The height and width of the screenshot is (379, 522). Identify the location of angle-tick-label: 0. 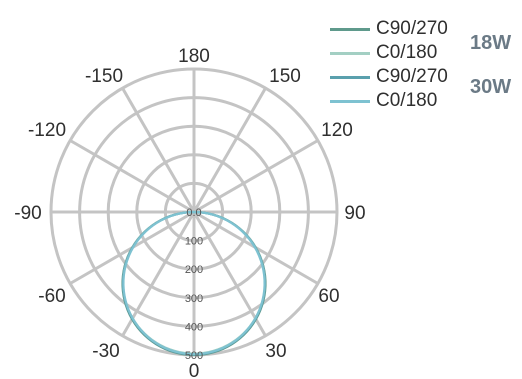
(194, 370).